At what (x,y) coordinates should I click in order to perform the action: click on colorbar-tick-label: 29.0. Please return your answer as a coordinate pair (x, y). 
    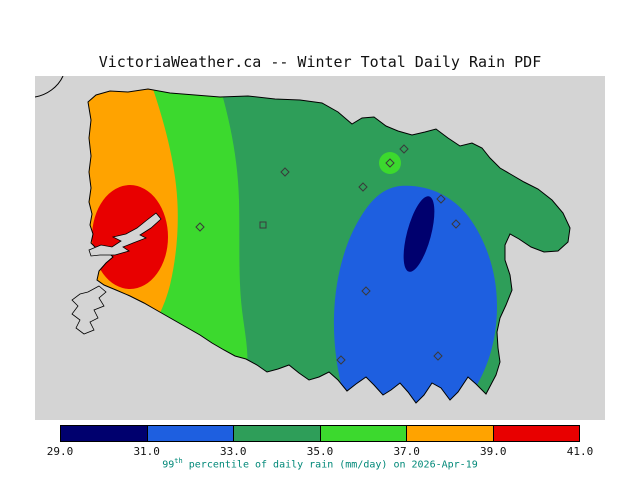
    Looking at the image, I should click on (60, 451).